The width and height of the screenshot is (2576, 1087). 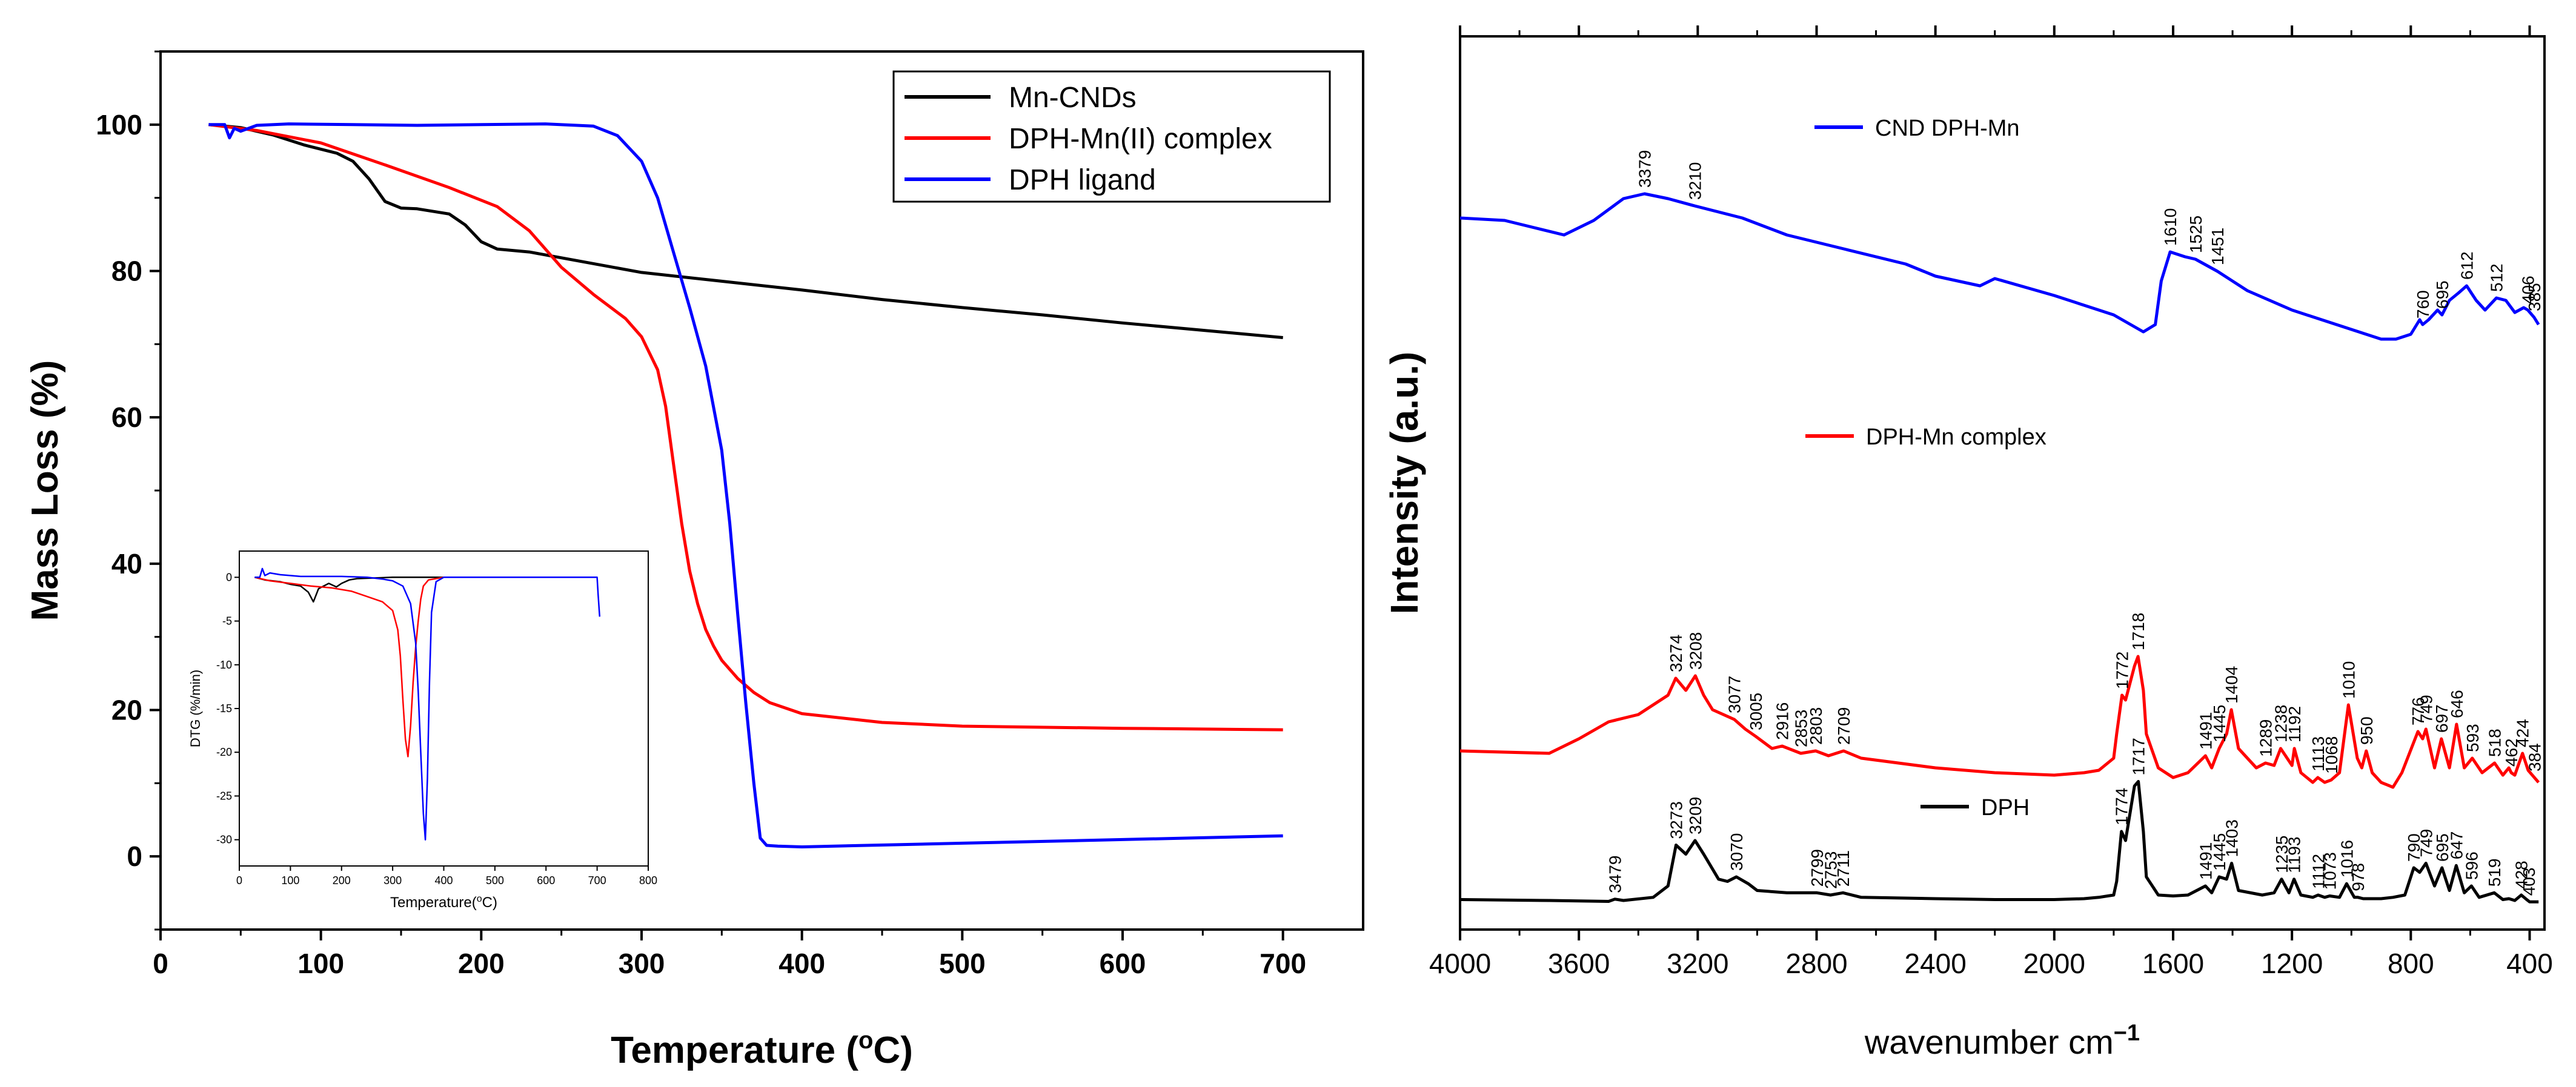 I want to click on dtg-y-tick-label: -10, so click(x=224, y=665).